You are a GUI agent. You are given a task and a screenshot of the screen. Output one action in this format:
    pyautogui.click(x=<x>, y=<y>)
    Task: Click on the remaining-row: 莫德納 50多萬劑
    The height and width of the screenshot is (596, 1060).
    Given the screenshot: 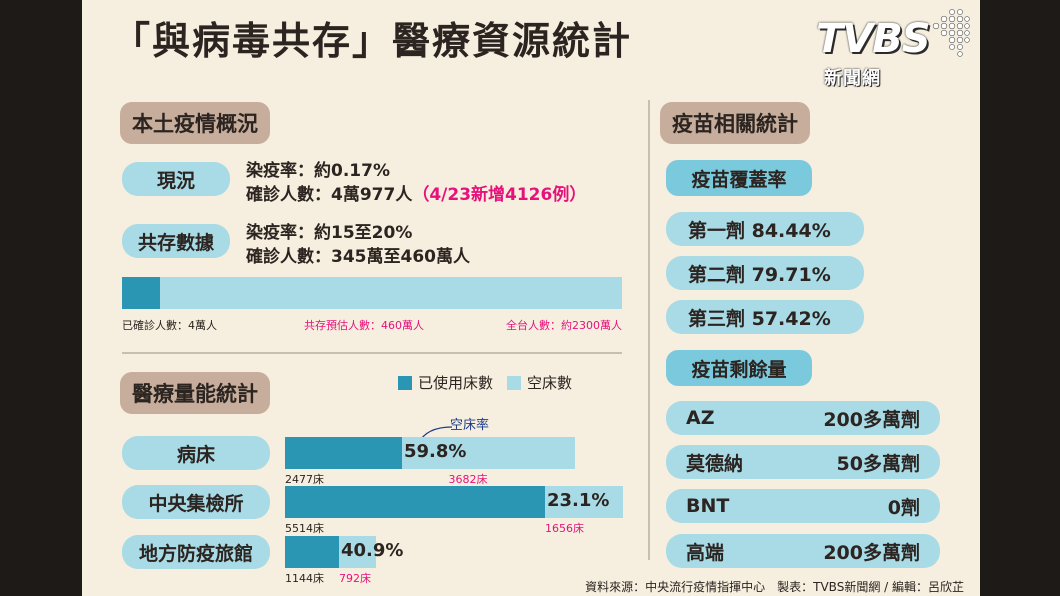 What is the action you would take?
    pyautogui.click(x=803, y=462)
    